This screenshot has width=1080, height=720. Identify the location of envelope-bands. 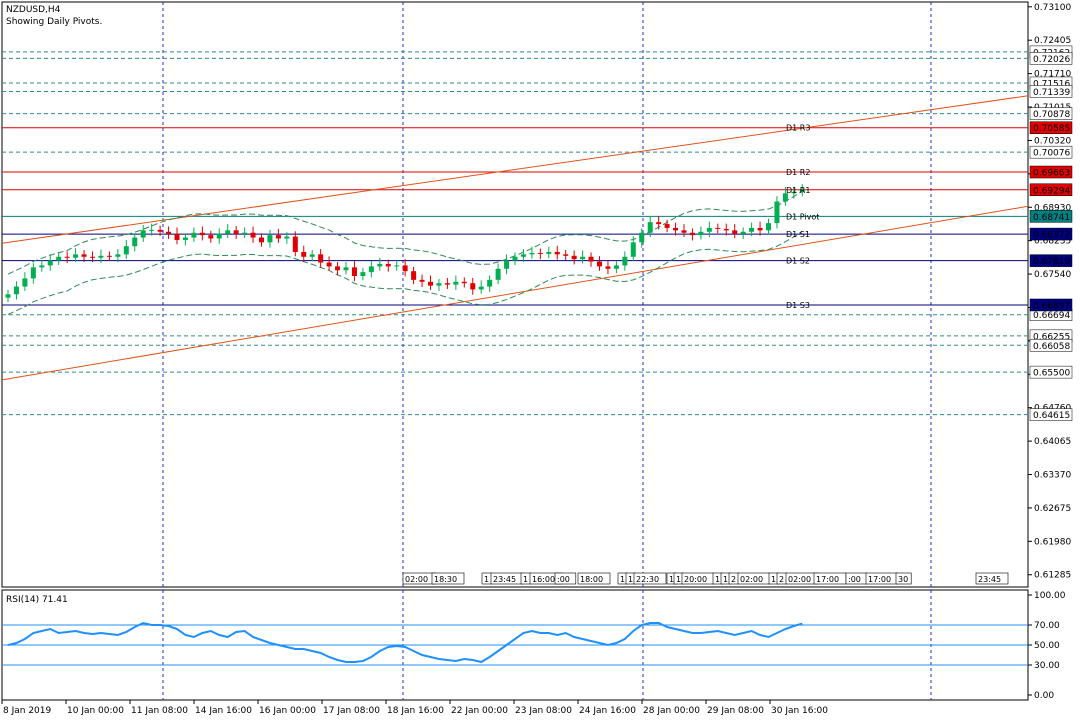
(405, 252).